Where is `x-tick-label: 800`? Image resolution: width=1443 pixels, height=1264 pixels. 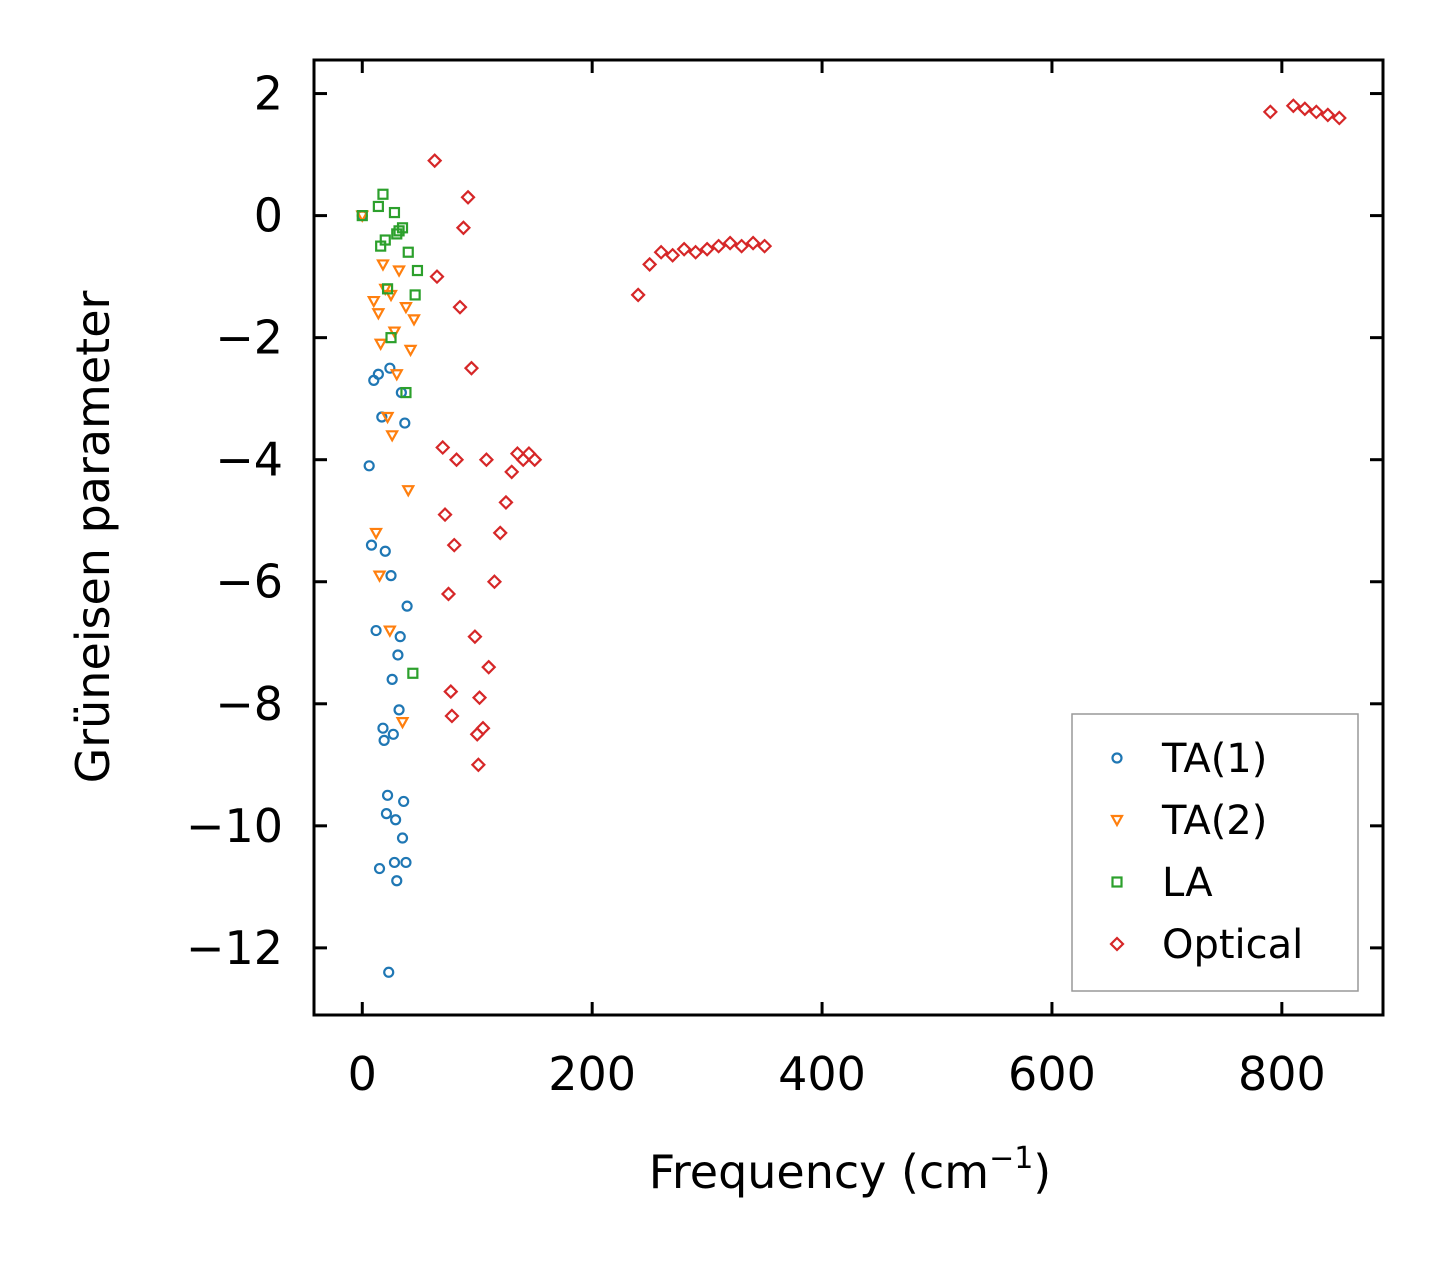
x-tick-label: 800 is located at coordinates (1282, 1074).